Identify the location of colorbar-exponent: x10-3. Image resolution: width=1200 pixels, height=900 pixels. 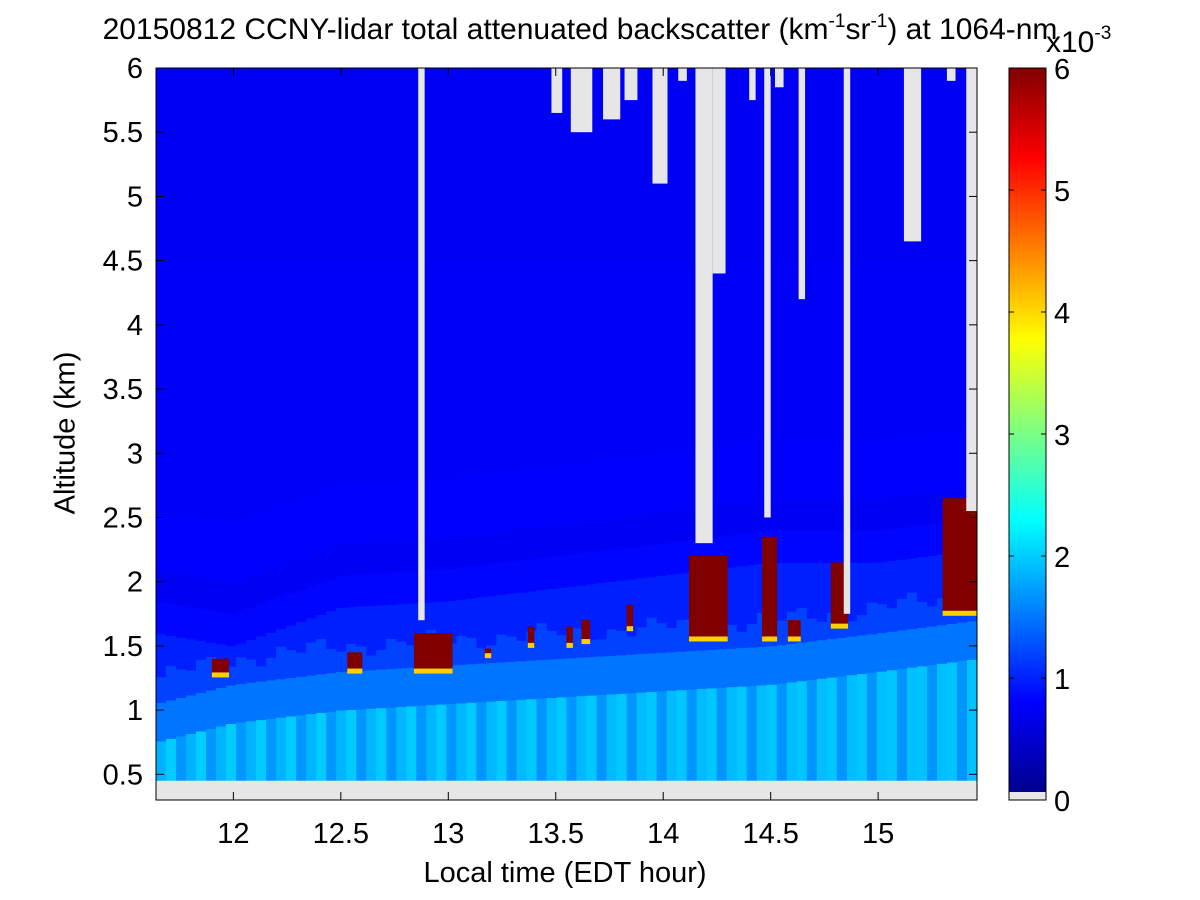
(1078, 42).